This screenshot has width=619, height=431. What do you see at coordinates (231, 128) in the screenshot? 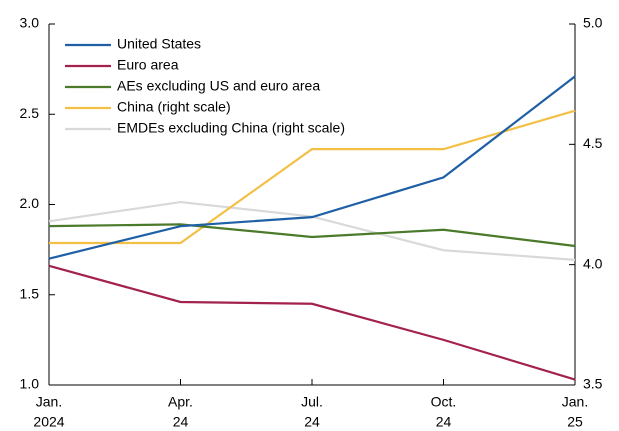
I see `legend-label: EMDEs excluding China (right scale)` at bounding box center [231, 128].